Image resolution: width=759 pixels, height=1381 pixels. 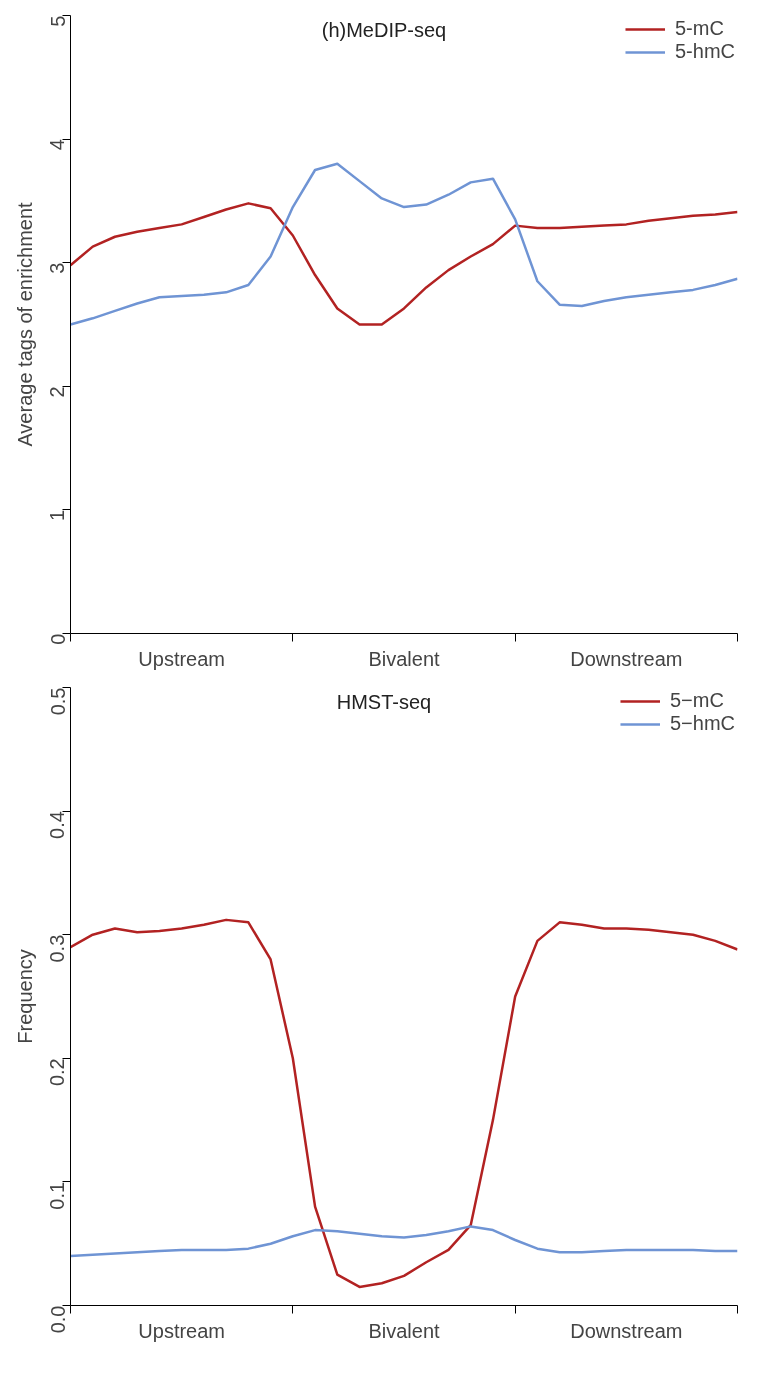 What do you see at coordinates (57, 21) in the screenshot?
I see `y-tick-label: 5` at bounding box center [57, 21].